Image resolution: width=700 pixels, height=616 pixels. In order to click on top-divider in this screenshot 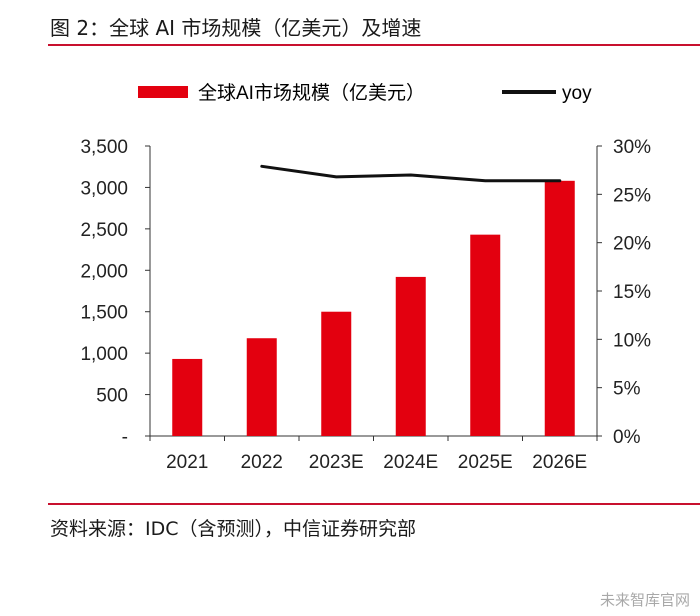, I will do `click(374, 45)`.